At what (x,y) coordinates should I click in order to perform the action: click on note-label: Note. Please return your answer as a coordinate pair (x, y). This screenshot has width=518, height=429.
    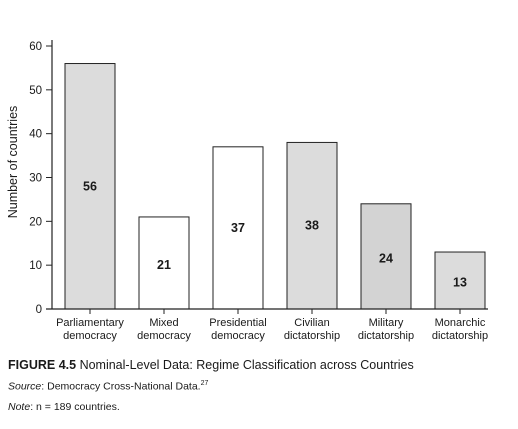
    Looking at the image, I should click on (19, 406).